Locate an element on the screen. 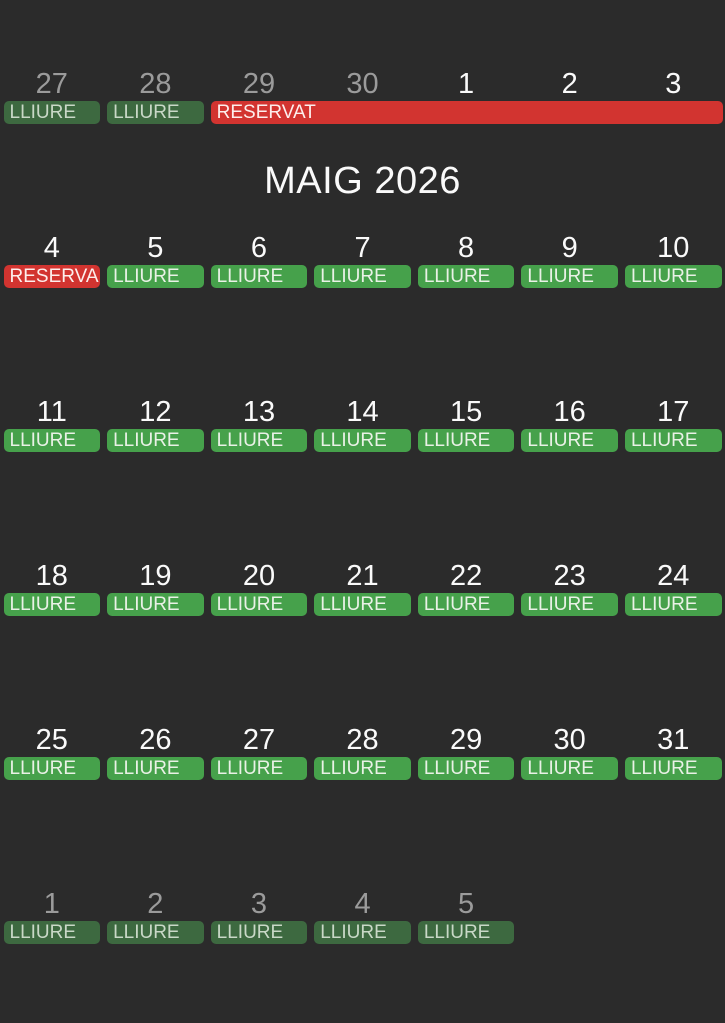  day-number: 10 is located at coordinates (673, 248).